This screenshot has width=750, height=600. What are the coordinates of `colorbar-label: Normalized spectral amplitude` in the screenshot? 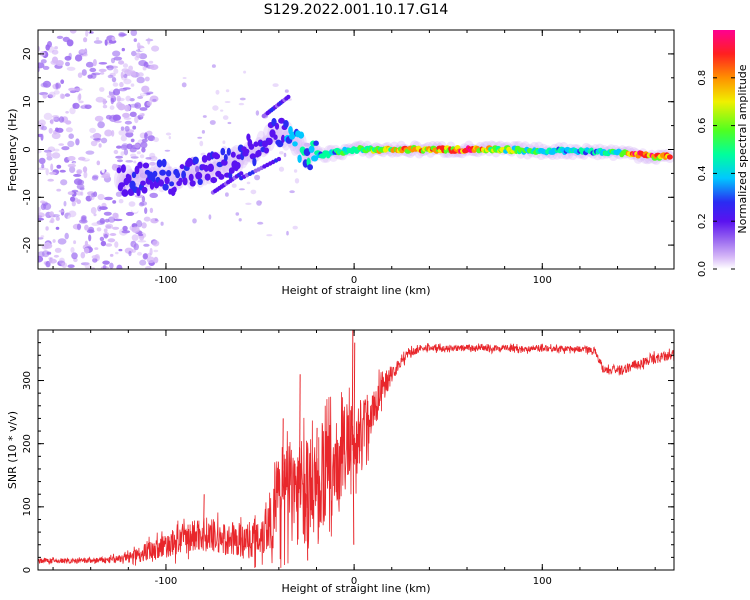 It's located at (742, 148).